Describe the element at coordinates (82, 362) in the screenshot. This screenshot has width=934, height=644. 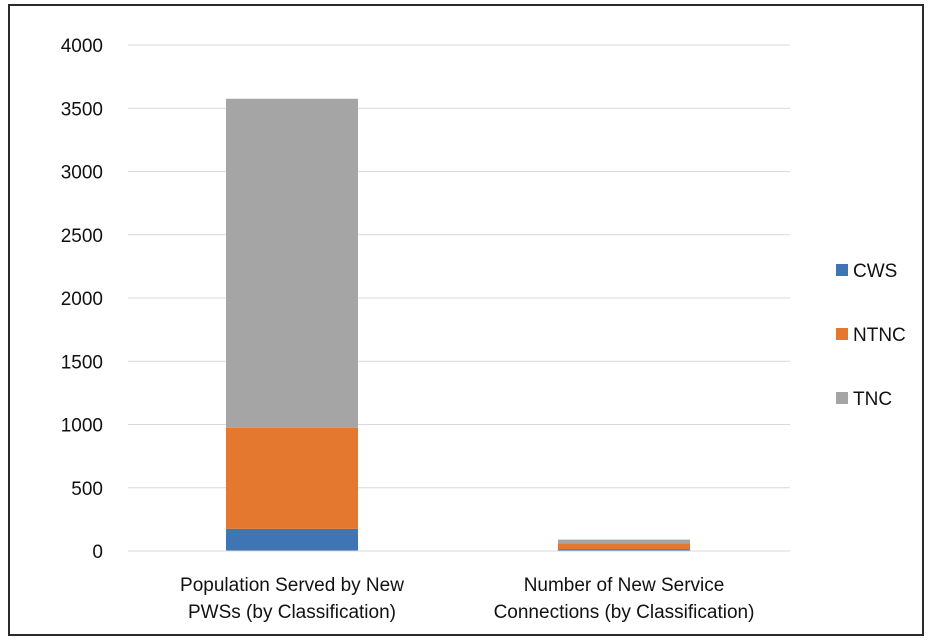
I see `y-tick-label: 1500` at that location.